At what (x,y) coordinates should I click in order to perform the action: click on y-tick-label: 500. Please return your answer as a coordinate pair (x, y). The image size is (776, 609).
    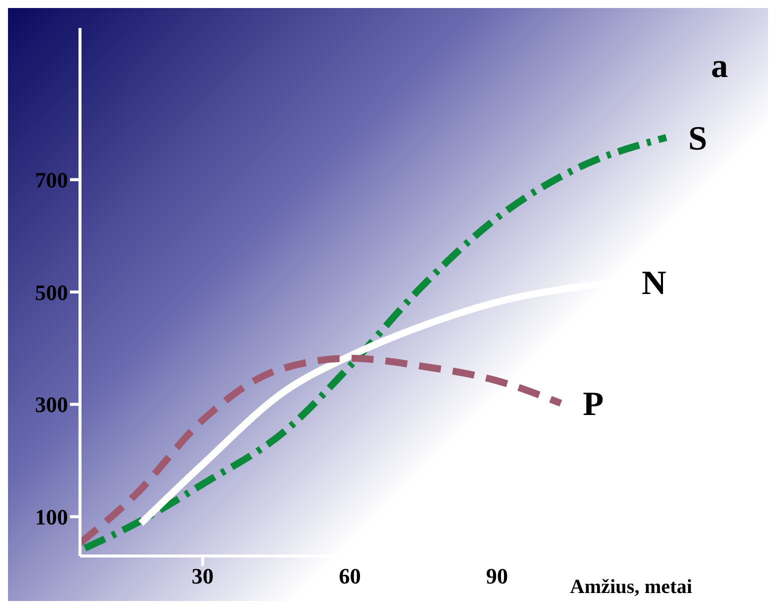
    Looking at the image, I should click on (51, 292).